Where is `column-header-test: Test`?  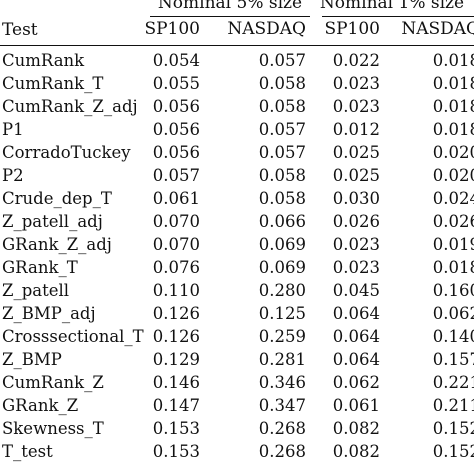
column-header-test: Test is located at coordinates (20, 30).